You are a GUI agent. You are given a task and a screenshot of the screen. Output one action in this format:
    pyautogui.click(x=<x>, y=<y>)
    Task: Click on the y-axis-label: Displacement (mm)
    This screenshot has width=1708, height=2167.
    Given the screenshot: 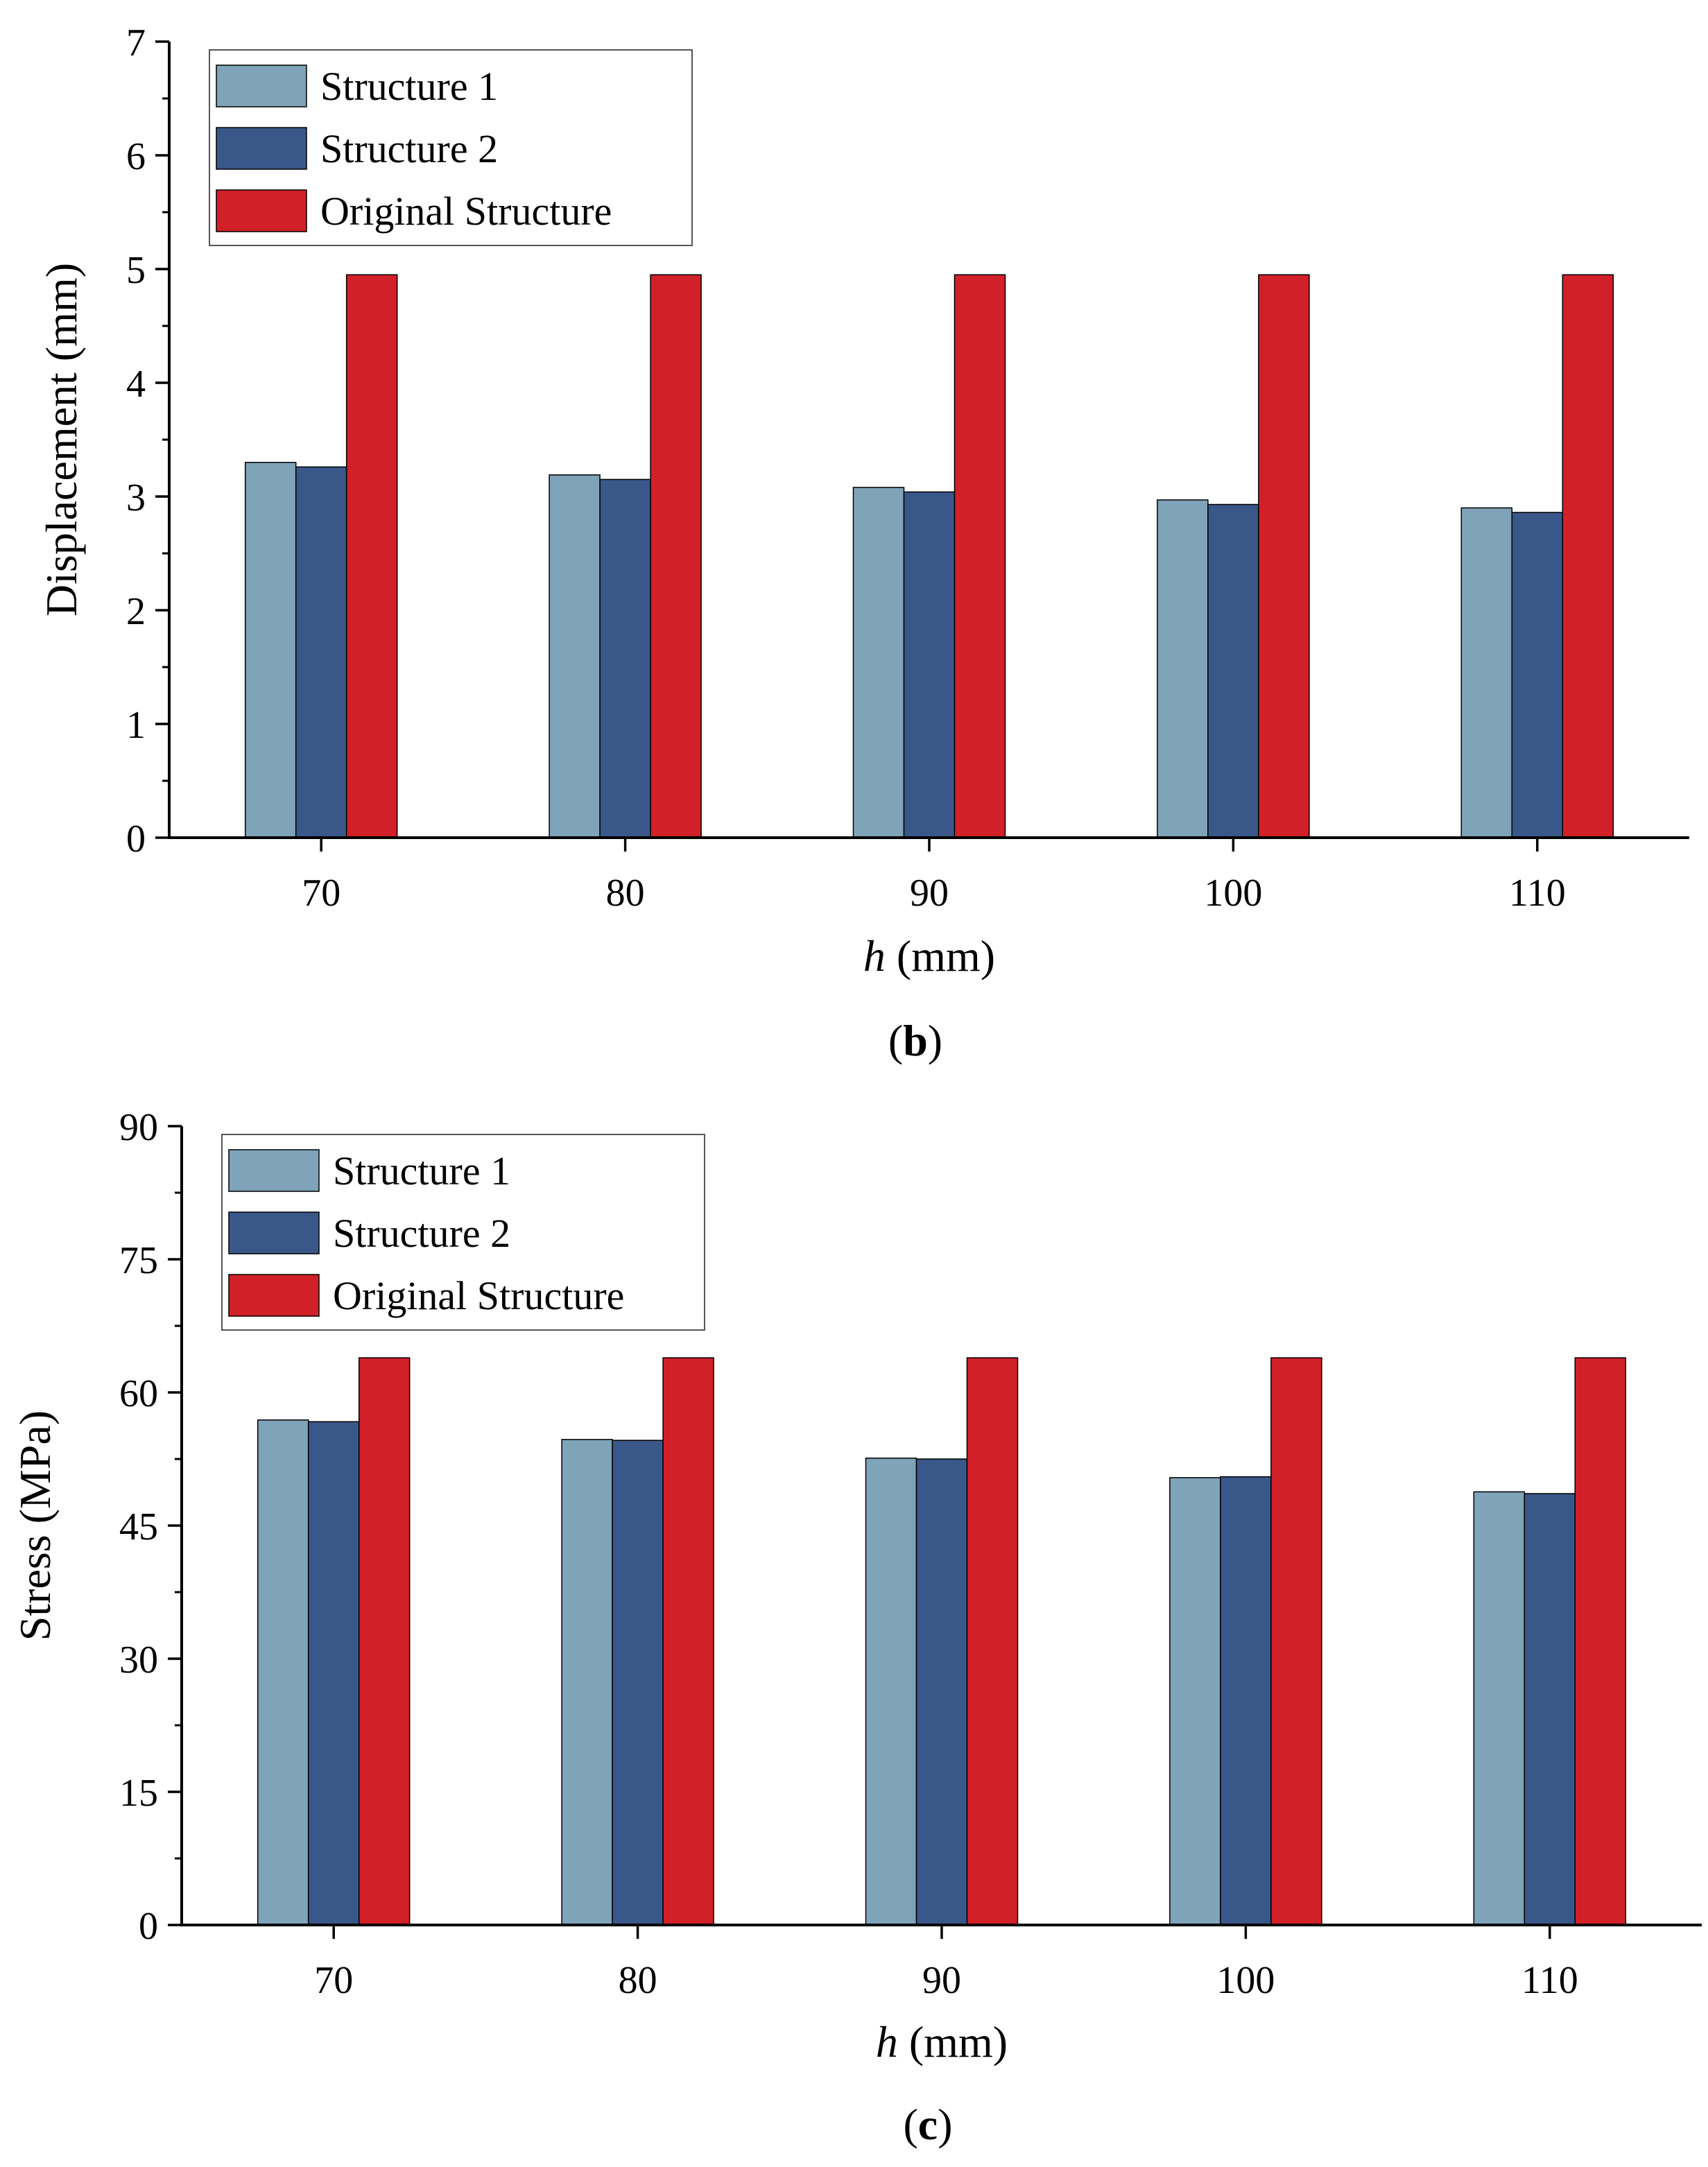 What is the action you would take?
    pyautogui.click(x=61, y=439)
    